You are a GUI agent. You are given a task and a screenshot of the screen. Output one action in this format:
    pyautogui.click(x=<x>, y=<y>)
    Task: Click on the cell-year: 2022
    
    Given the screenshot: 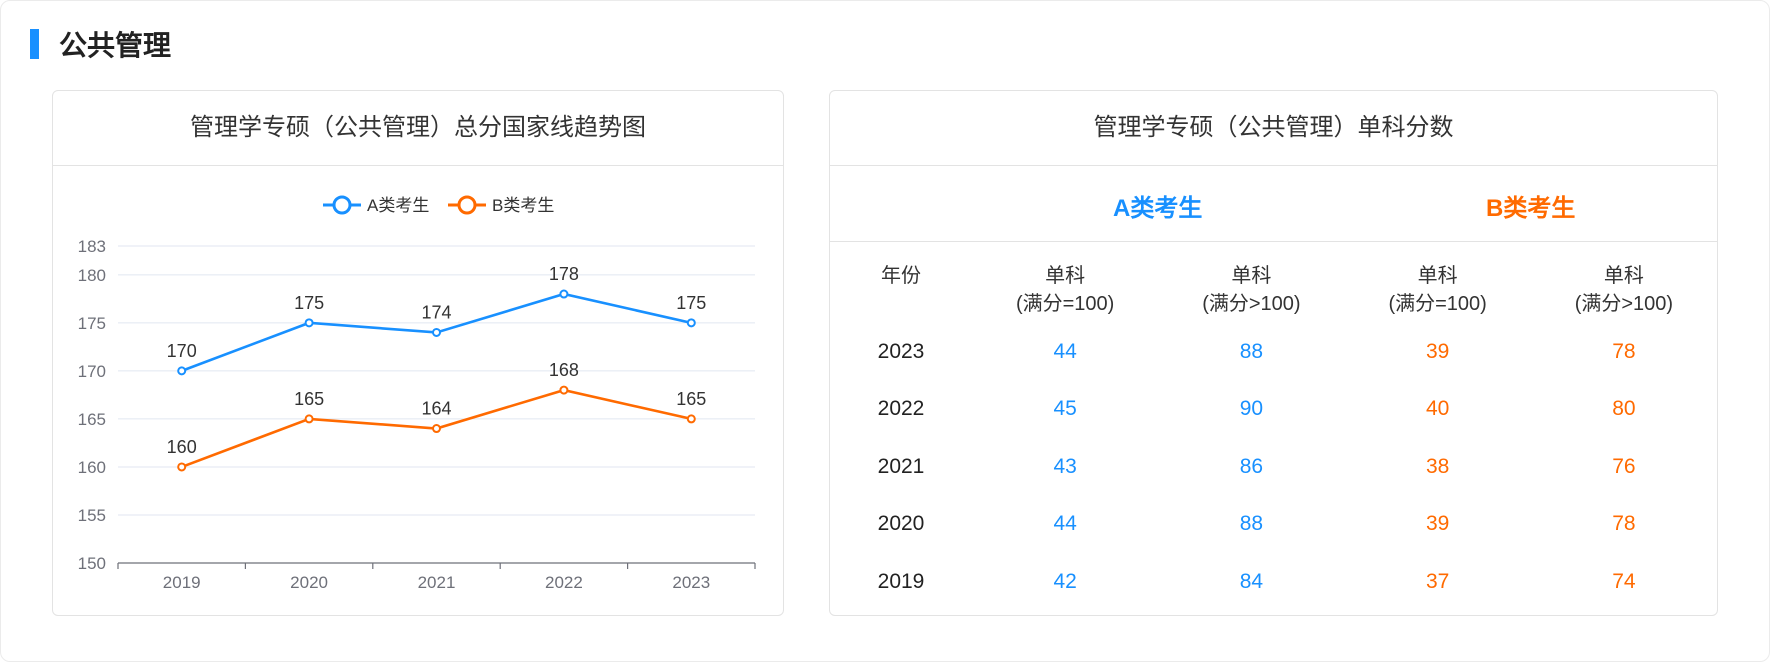 What is the action you would take?
    pyautogui.click(x=901, y=409)
    